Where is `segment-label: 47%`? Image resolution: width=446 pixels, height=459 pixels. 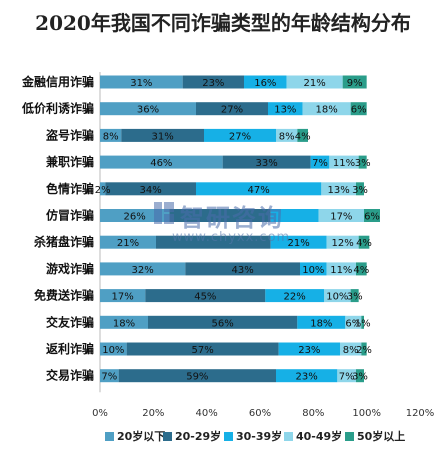 segment-label: 47% is located at coordinates (259, 190).